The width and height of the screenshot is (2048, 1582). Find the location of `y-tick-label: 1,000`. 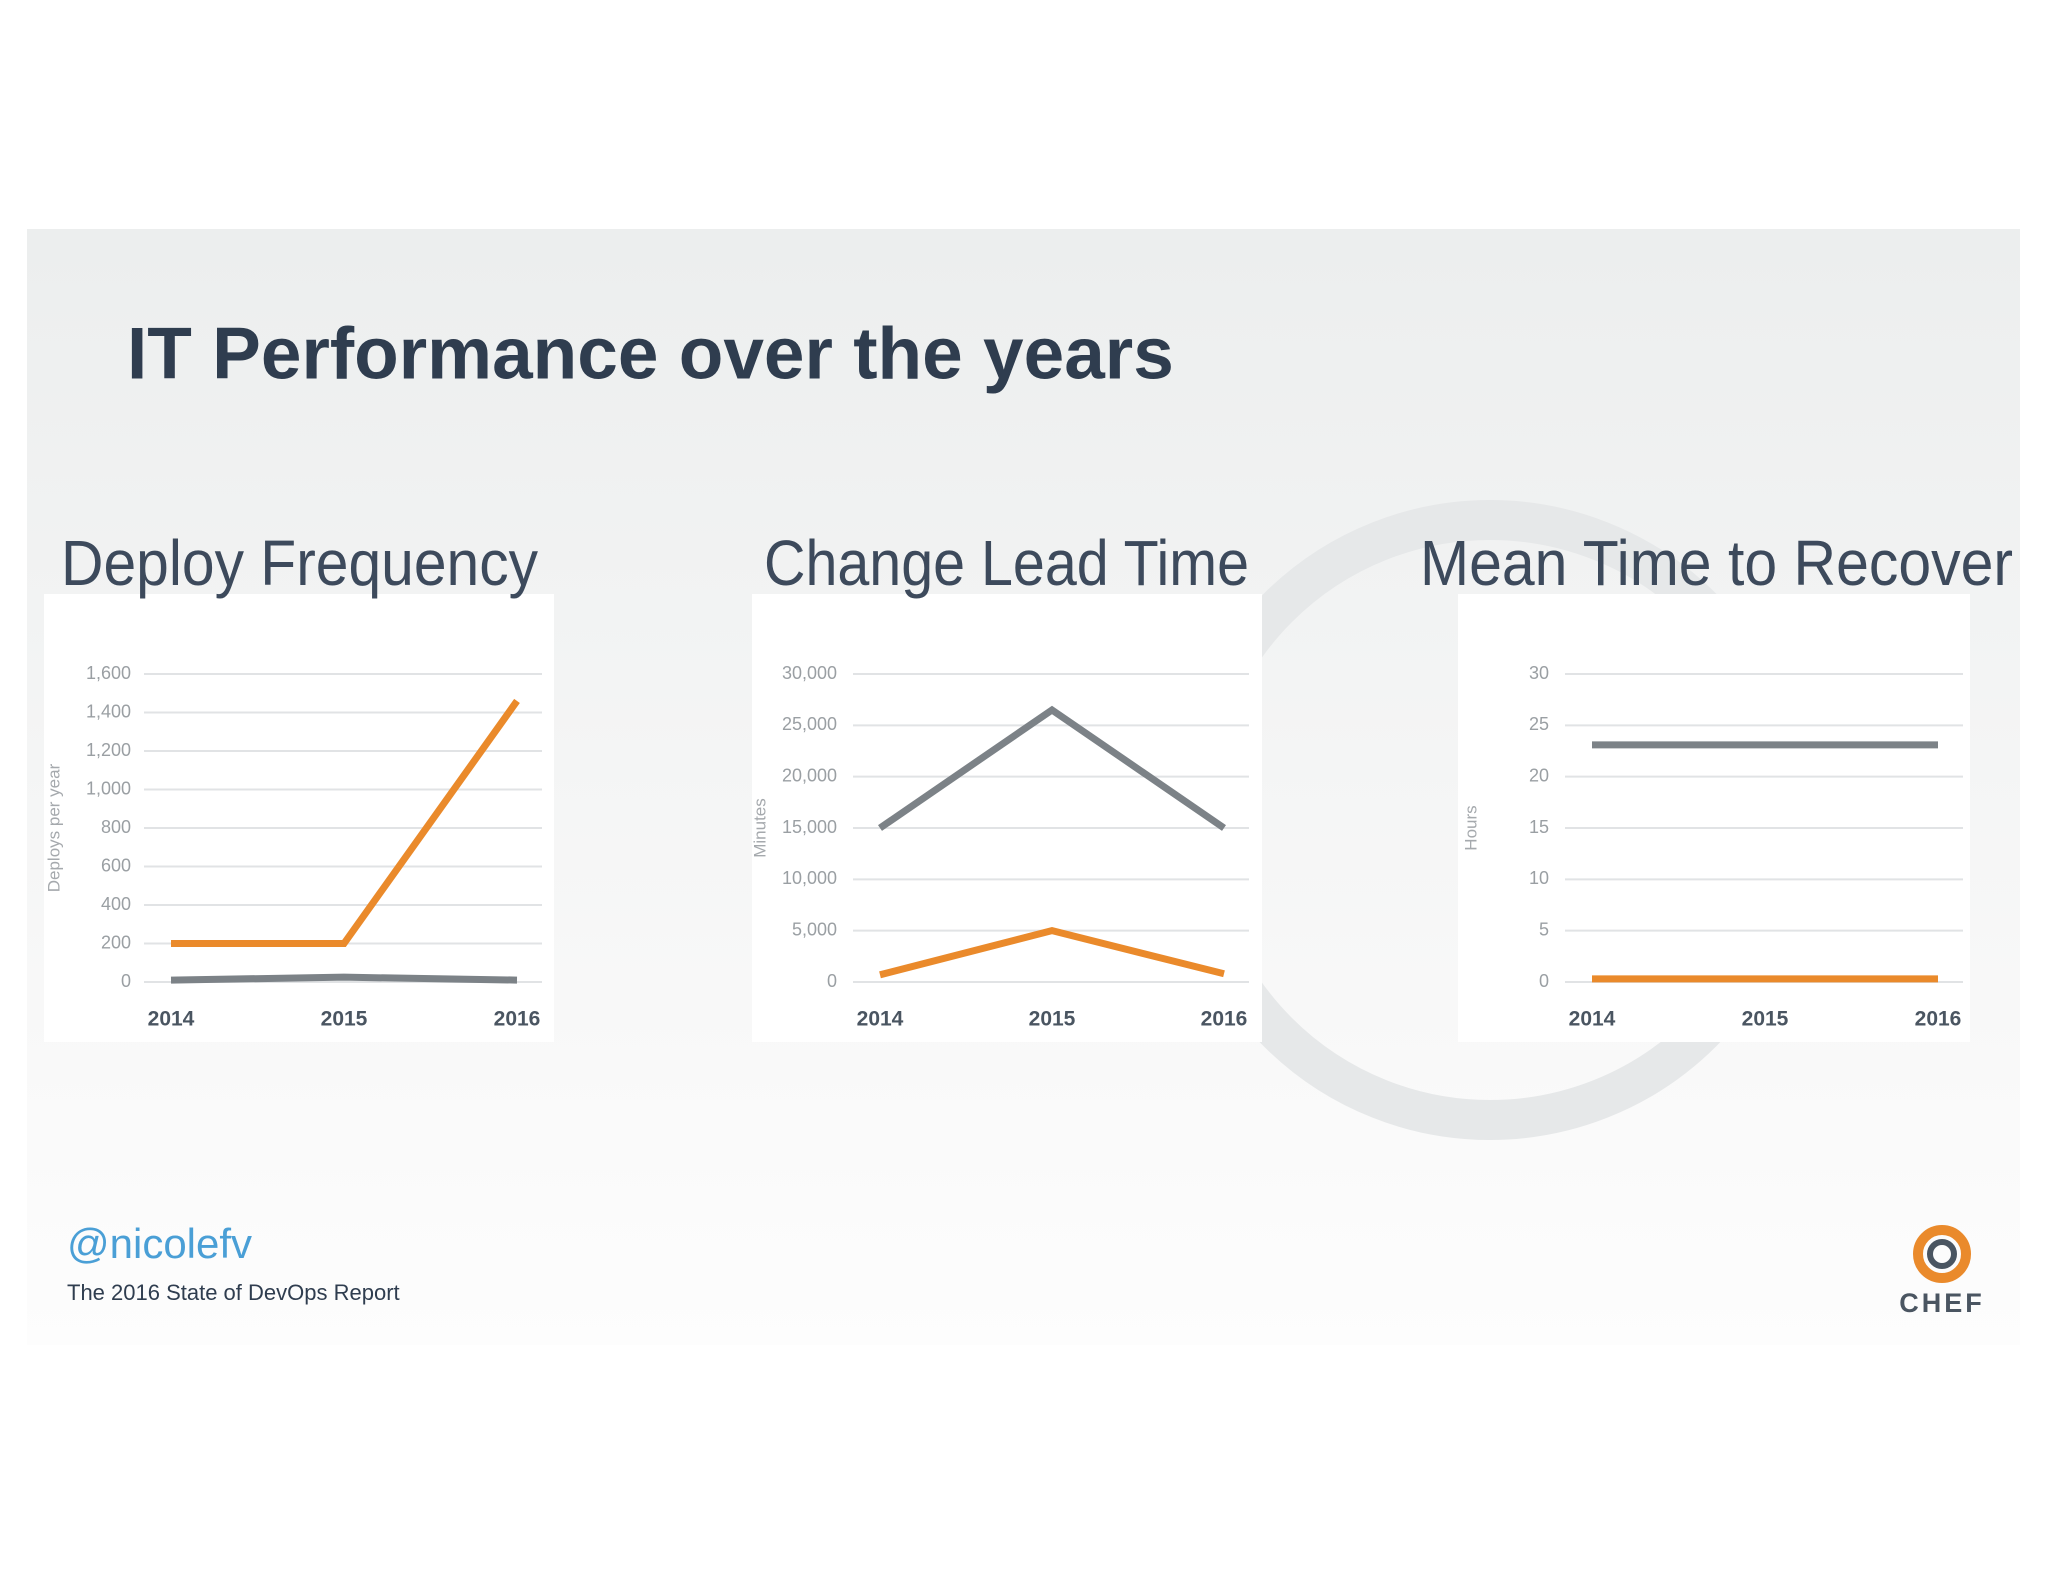

y-tick-label: 1,000 is located at coordinates (108, 788).